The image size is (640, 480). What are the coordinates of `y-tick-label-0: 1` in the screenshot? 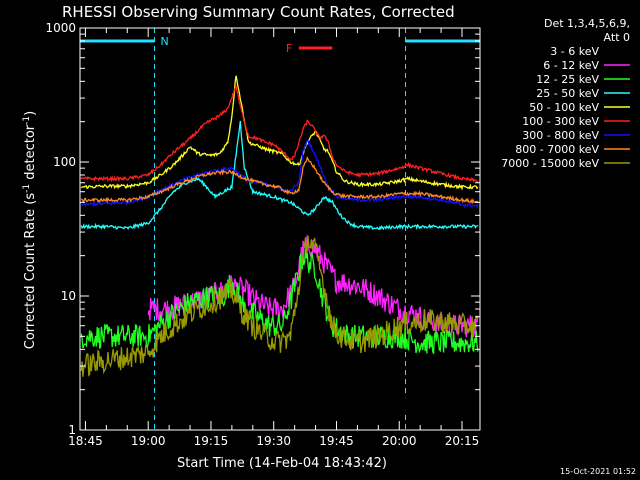 It's located at (72, 430).